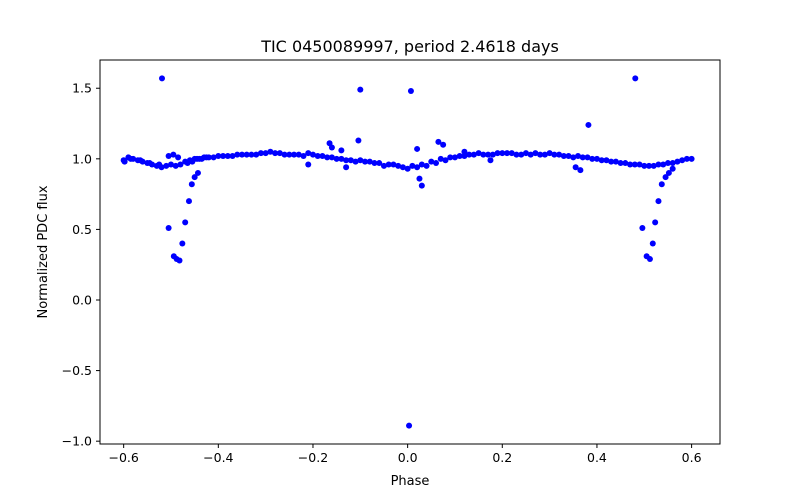 The height and width of the screenshot is (500, 800). What do you see at coordinates (408, 457) in the screenshot?
I see `x-tick-label: 0.0` at bounding box center [408, 457].